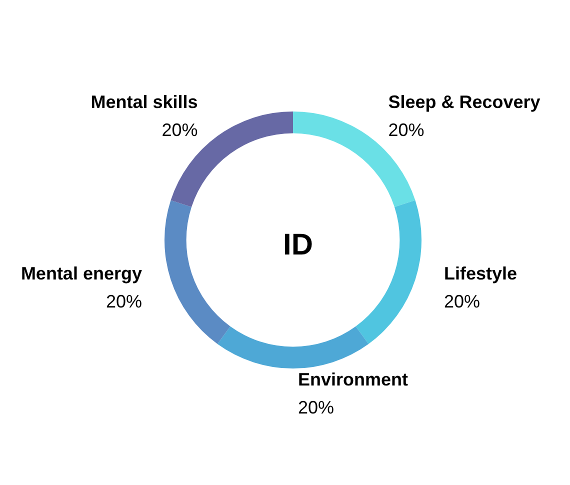 This screenshot has height=485, width=570. I want to click on slice-label: Environment, so click(353, 380).